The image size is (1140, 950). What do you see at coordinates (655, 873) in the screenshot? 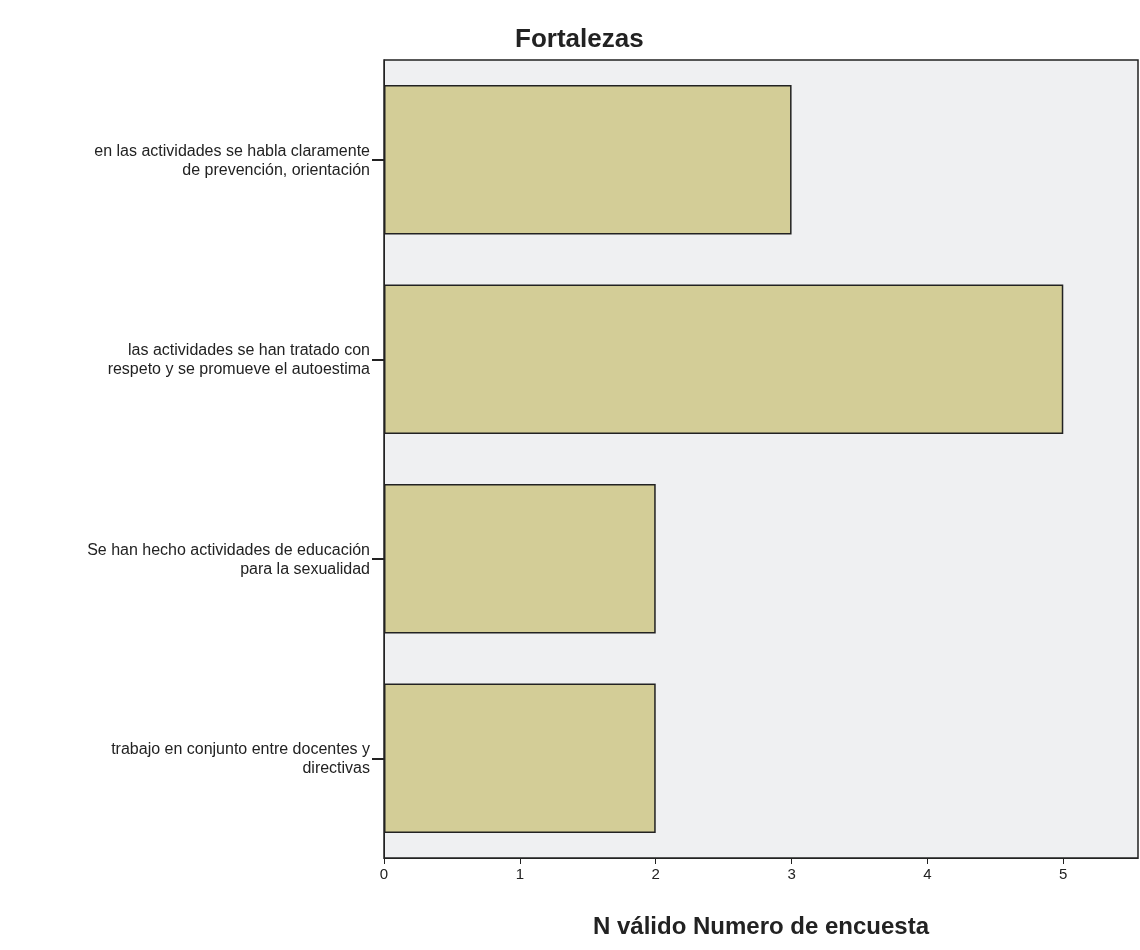
I see `x-tick-label: 2` at bounding box center [655, 873].